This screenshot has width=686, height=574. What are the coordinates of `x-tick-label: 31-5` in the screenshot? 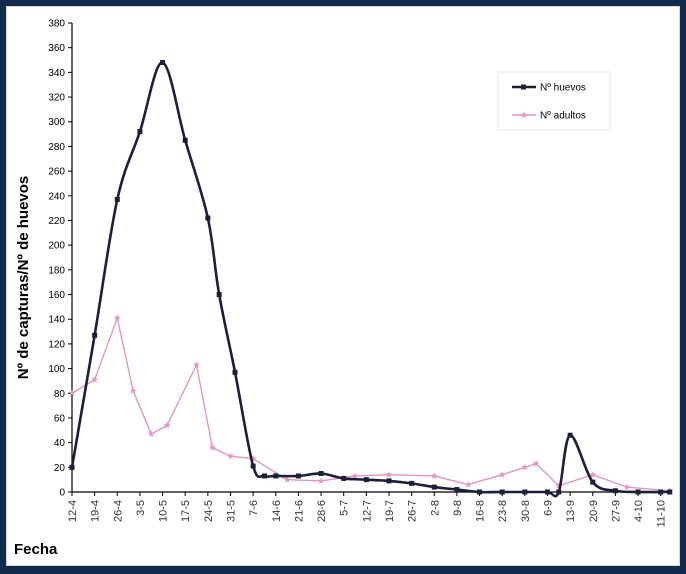 It's located at (231, 511).